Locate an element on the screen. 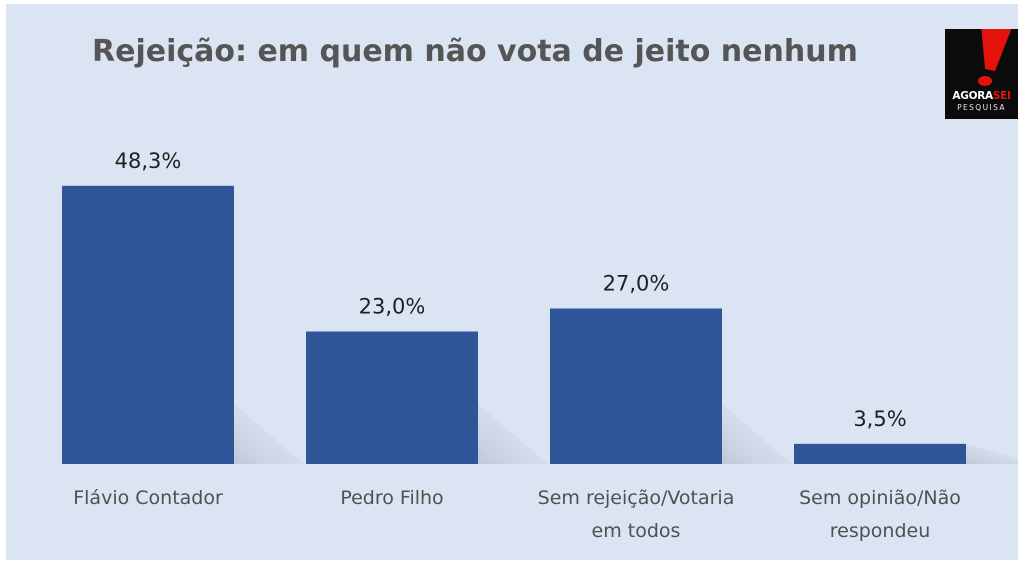  category-label: Pedro Filho is located at coordinates (391, 498).